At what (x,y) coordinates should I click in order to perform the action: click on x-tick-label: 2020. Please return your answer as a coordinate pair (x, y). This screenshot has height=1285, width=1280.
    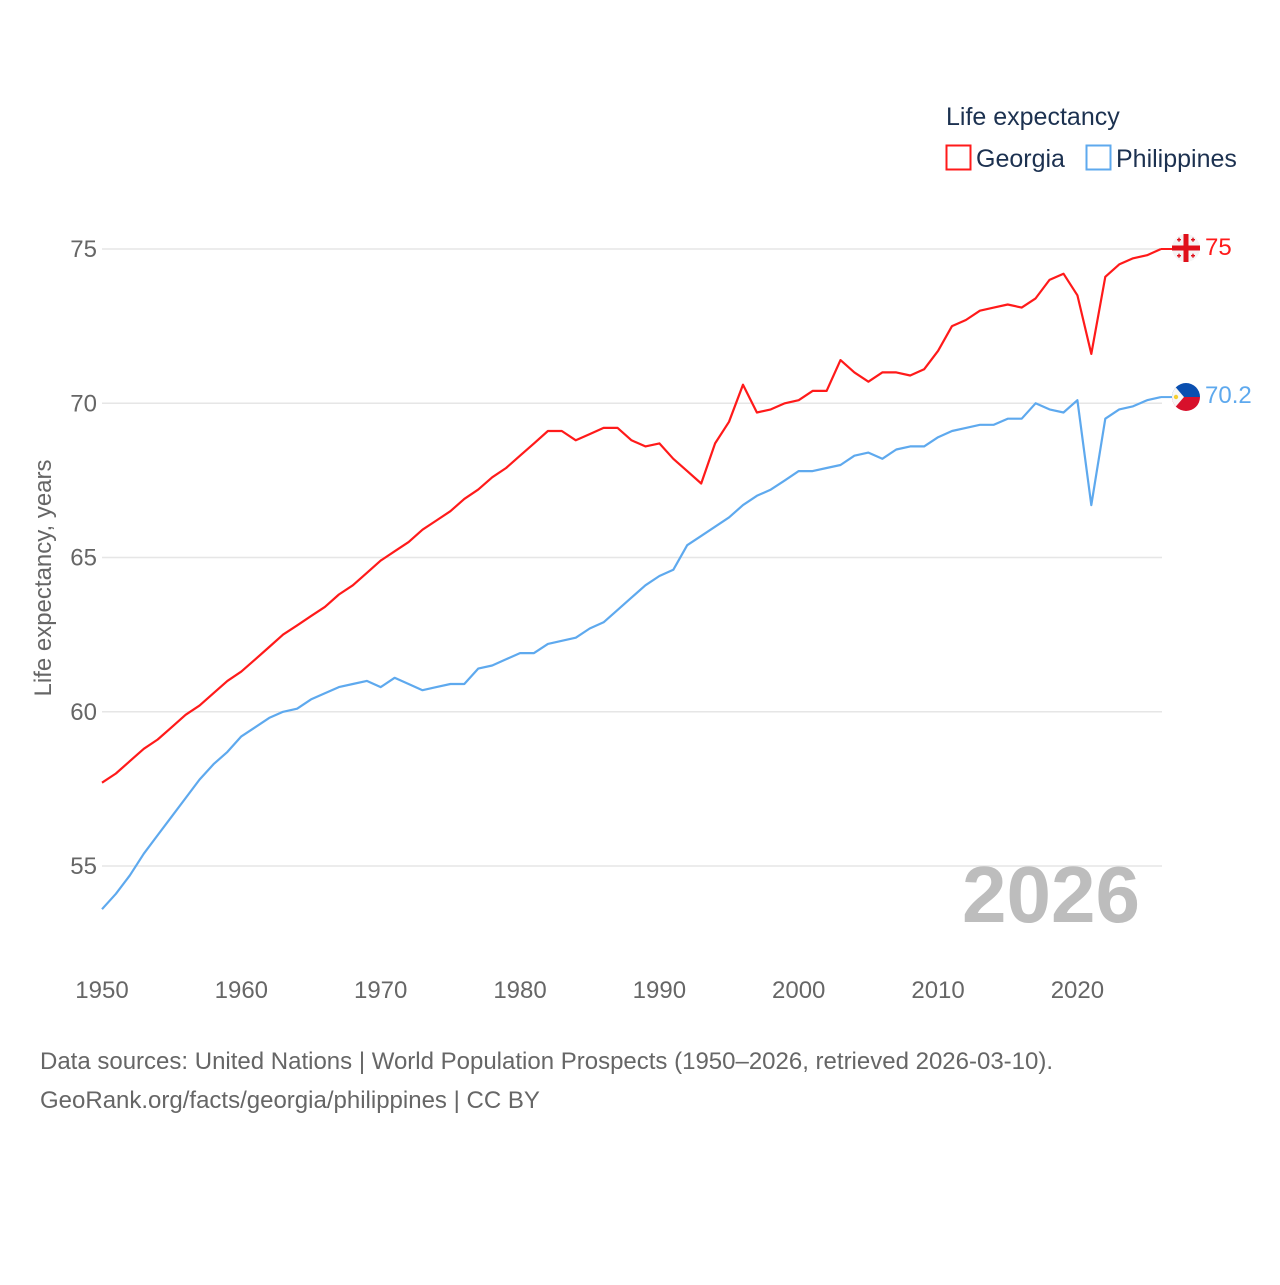
    Looking at the image, I should click on (1077, 990).